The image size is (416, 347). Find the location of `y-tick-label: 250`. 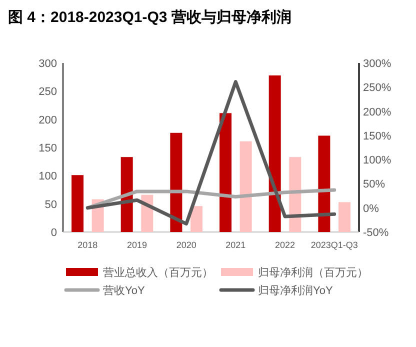

y-tick-label: 250 is located at coordinates (47, 92).